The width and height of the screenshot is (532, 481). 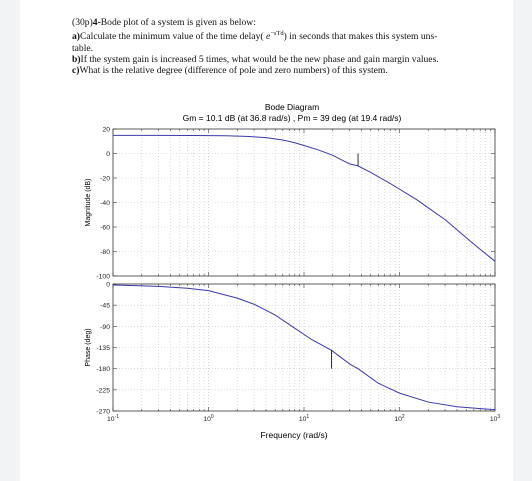 I want to click on y-tick-label: -100, so click(x=103, y=277).